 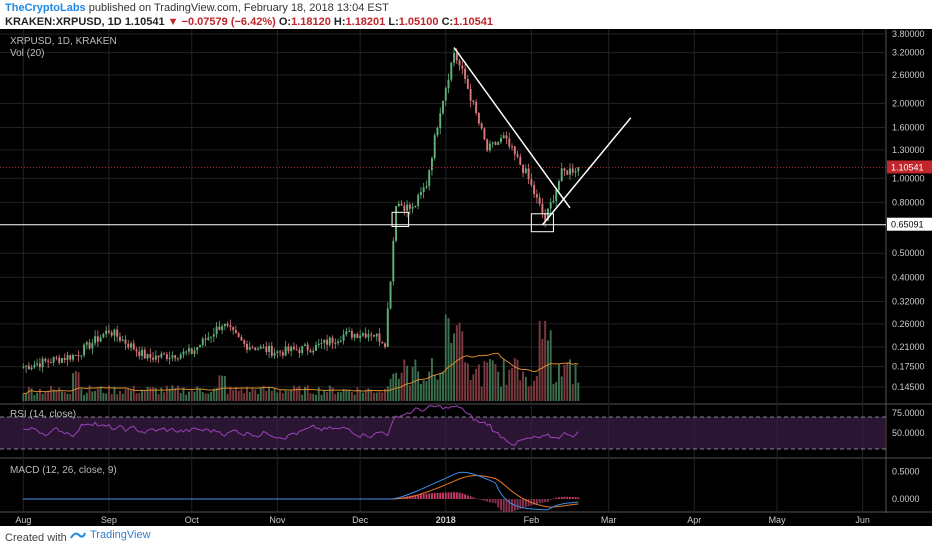 What do you see at coordinates (301, 491) in the screenshot?
I see `macd-line` at bounding box center [301, 491].